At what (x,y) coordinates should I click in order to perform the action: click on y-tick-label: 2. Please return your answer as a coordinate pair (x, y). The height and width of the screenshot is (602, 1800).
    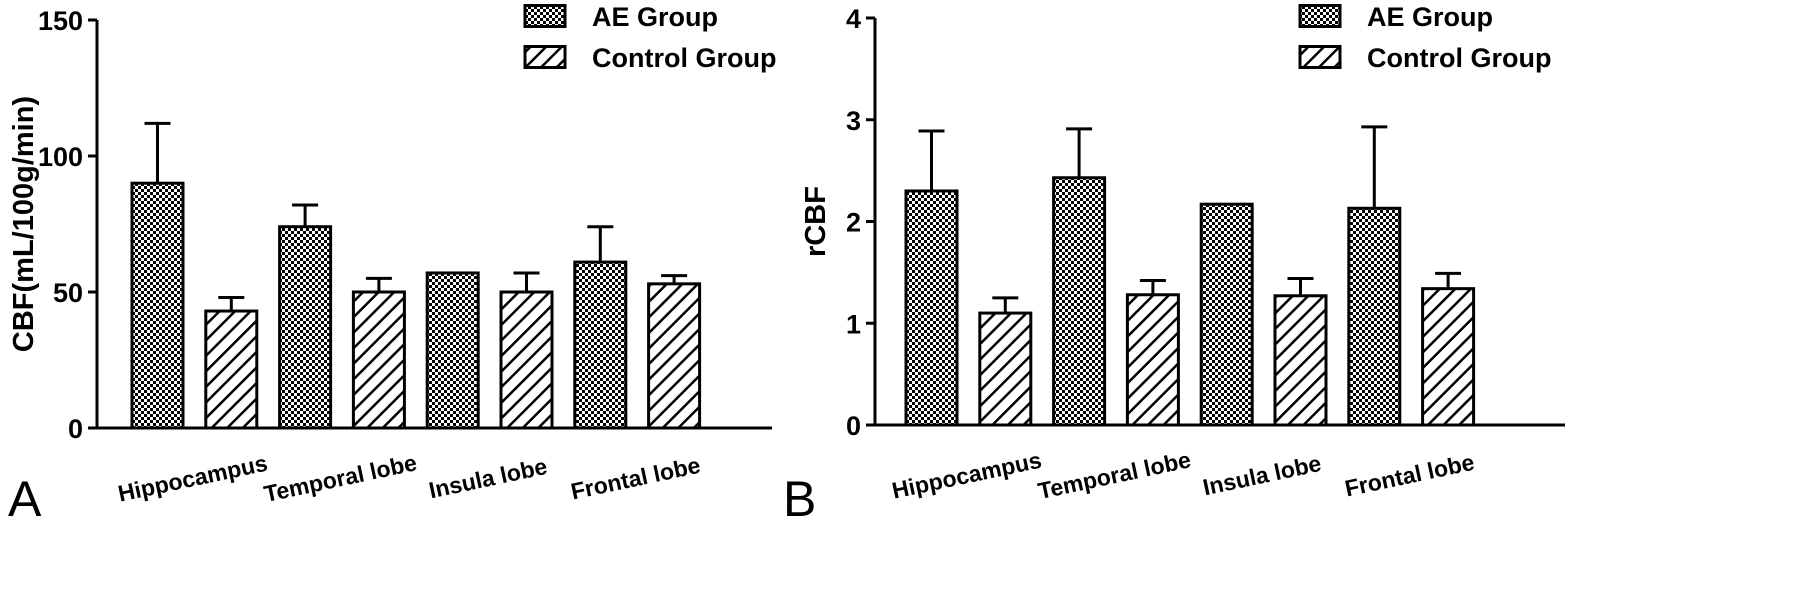
    Looking at the image, I should click on (853, 223).